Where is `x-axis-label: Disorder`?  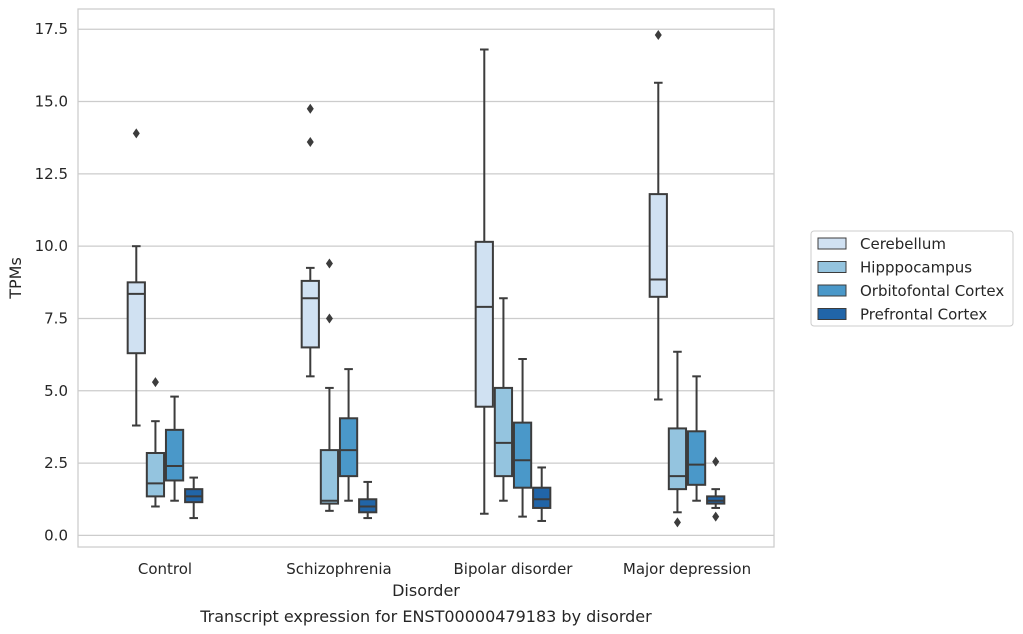
x-axis-label: Disorder is located at coordinates (426, 590).